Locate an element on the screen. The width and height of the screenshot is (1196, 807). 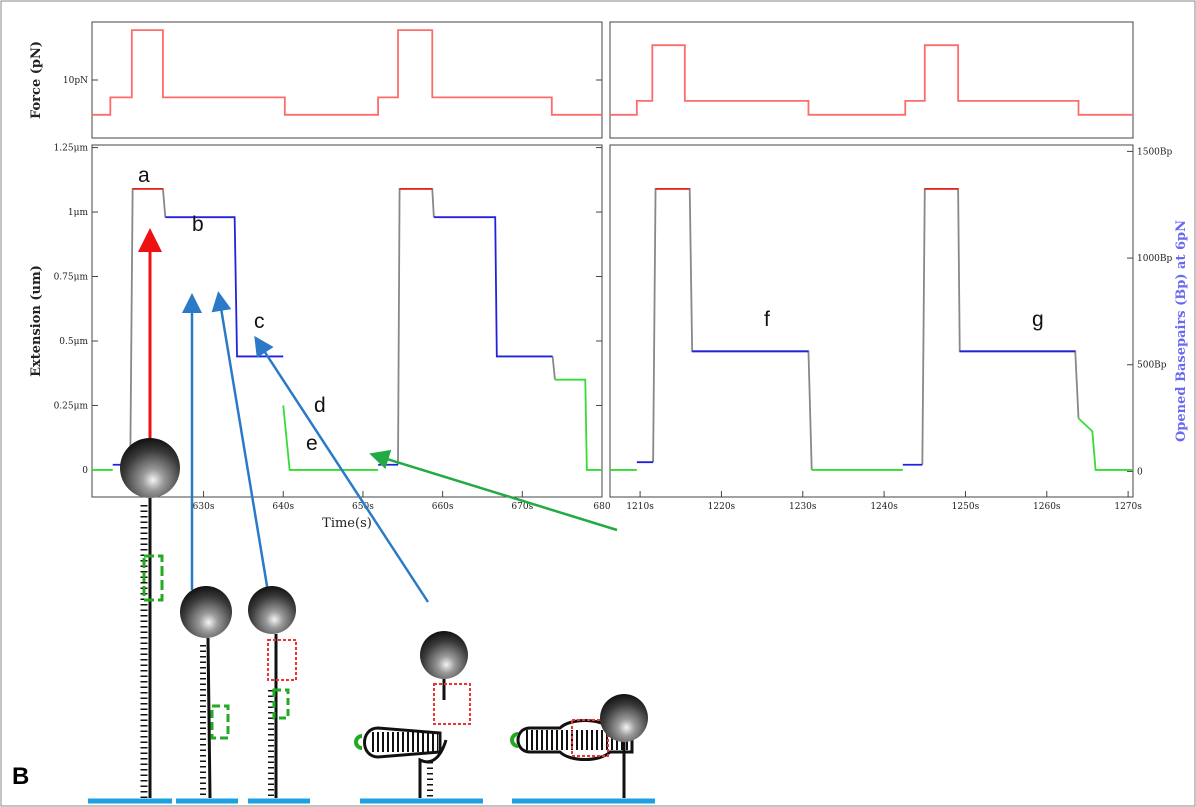
y-axis-label: Force (pN) is located at coordinates (36, 80).